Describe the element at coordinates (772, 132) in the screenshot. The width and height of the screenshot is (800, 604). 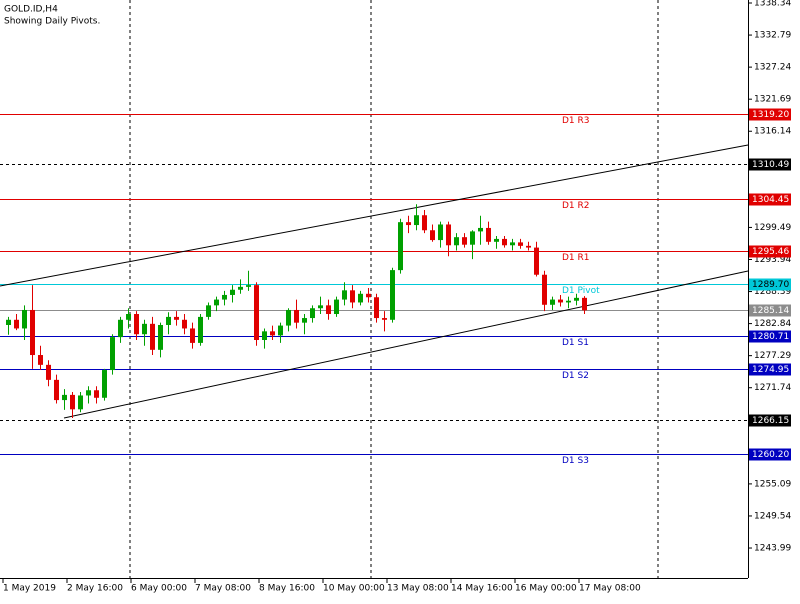
I see `y-tick-label: 1316.14` at that location.